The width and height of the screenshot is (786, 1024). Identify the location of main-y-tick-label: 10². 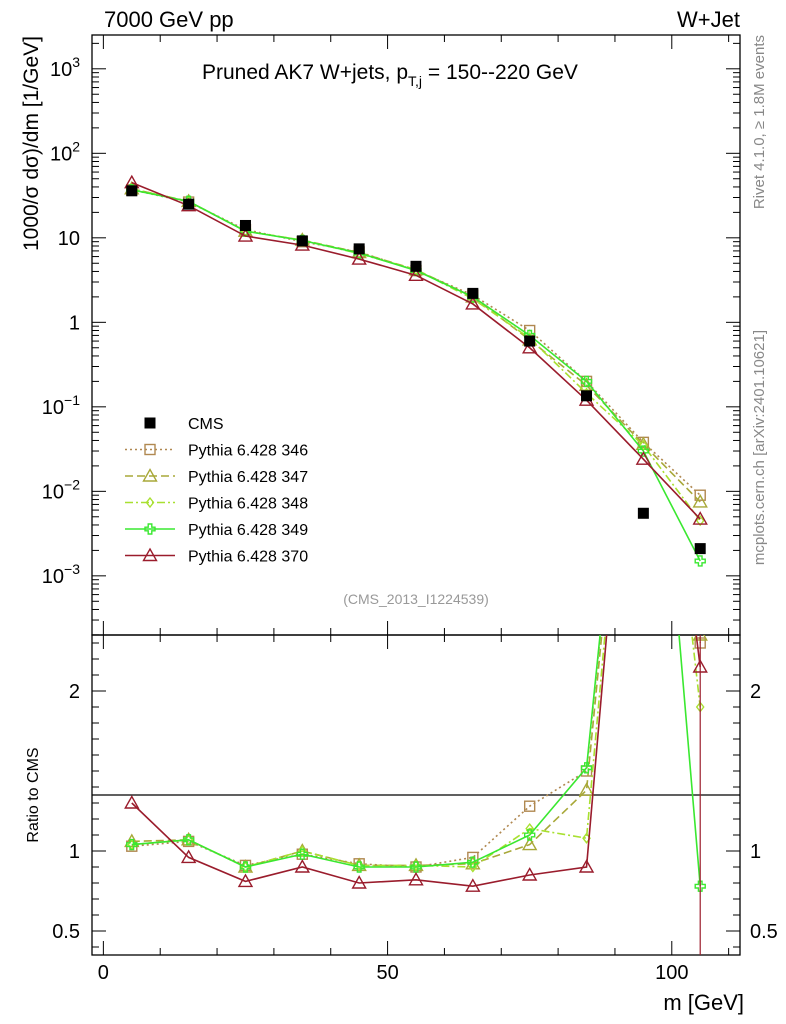
(65, 151).